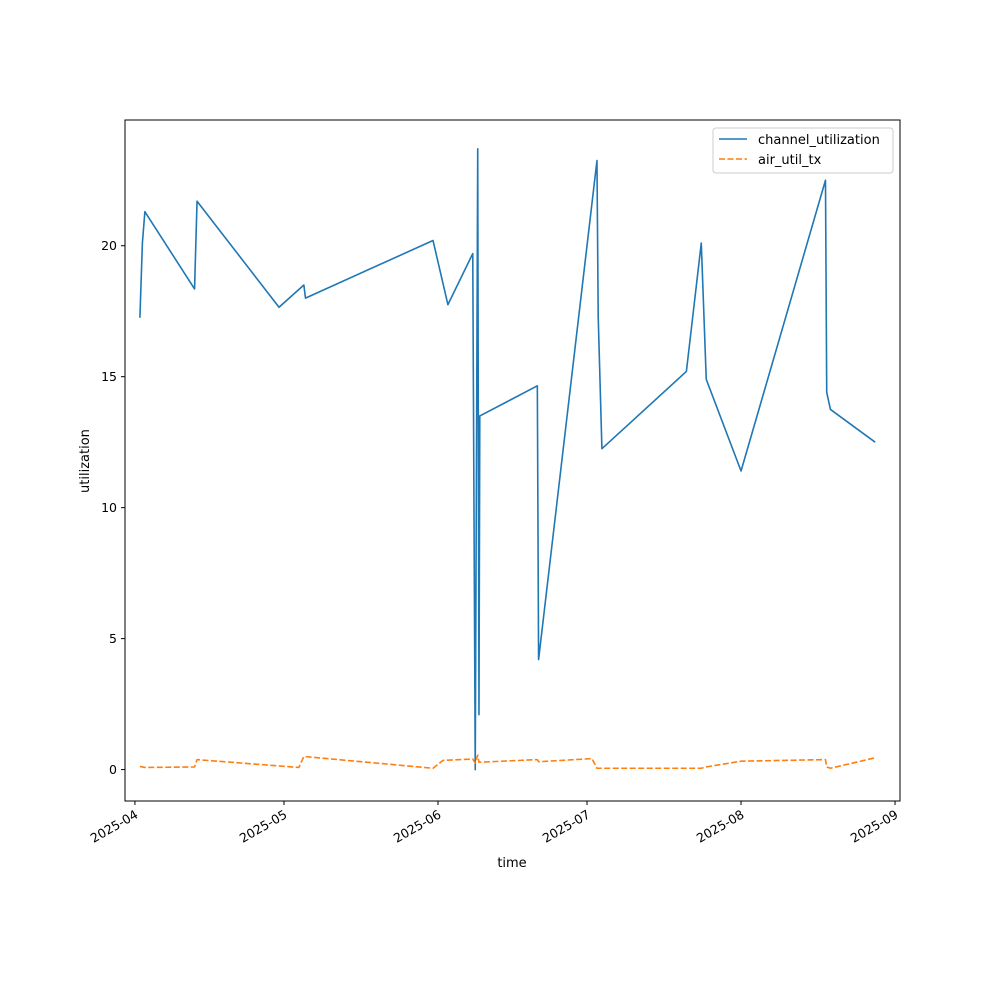 This screenshot has height=1000, width=1000. Describe the element at coordinates (874, 826) in the screenshot. I see `x-tick-label: 2025-09` at that location.